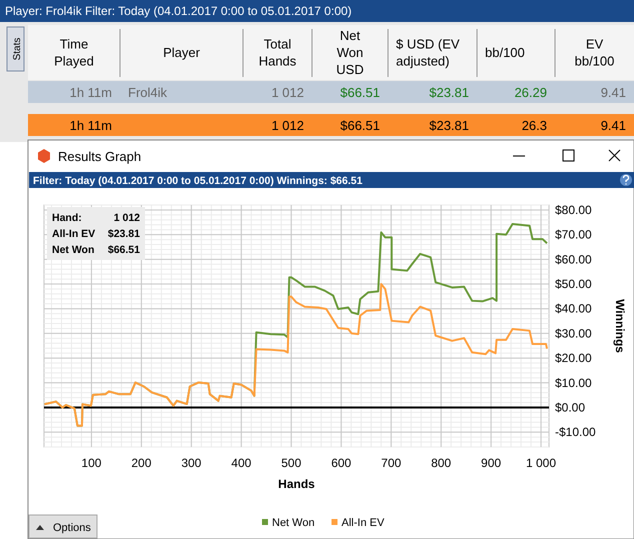  I want to click on y-tick-label: $60.00, so click(573, 259).